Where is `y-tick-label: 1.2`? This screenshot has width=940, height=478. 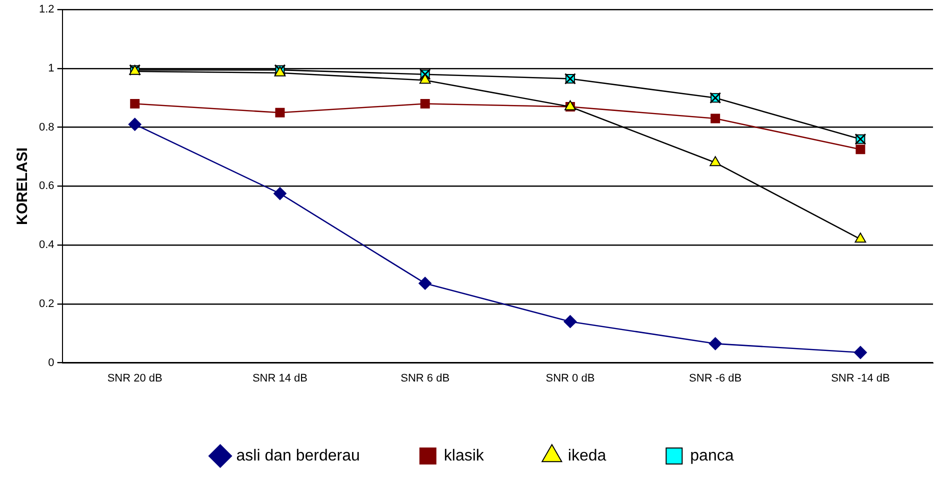
y-tick-label: 1.2 is located at coordinates (46, 10).